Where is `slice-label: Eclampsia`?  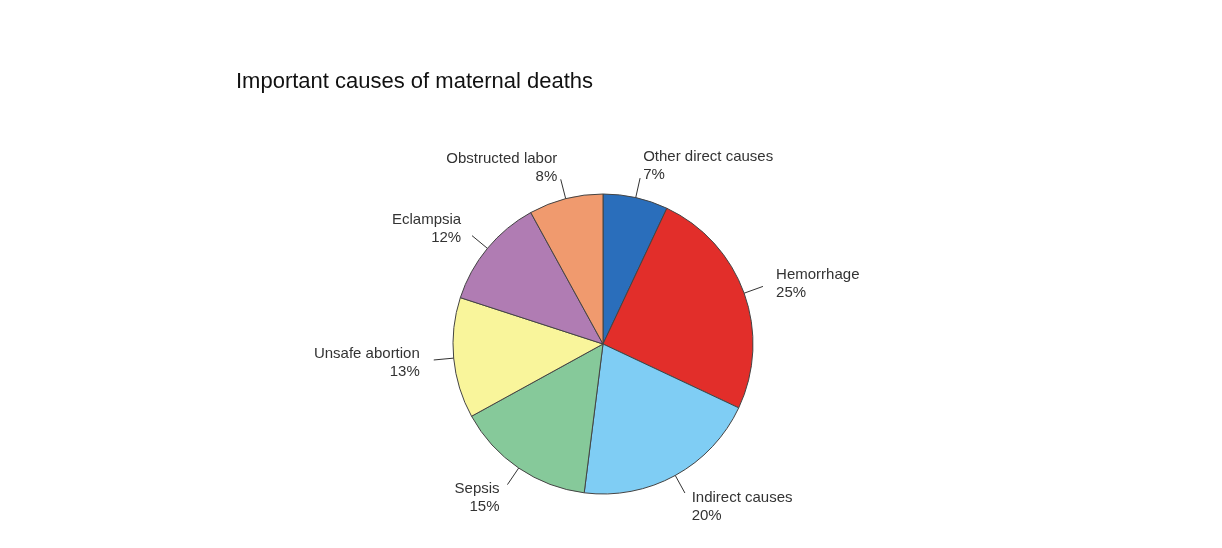
slice-label: Eclampsia is located at coordinates (427, 218).